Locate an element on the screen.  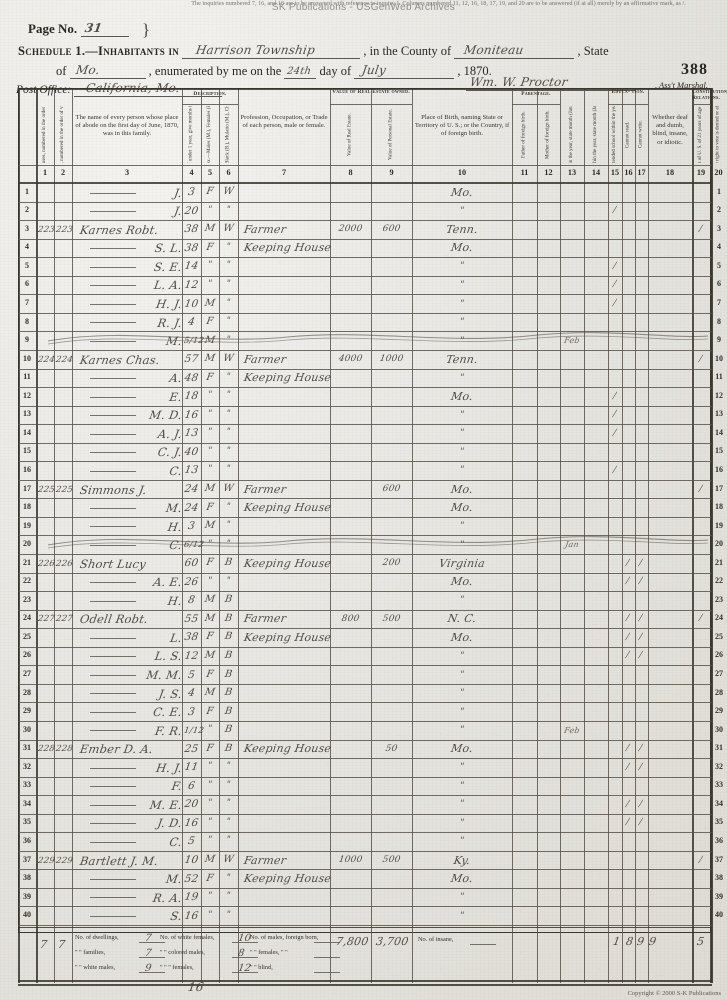
cell-color: W is located at coordinates (228, 359).